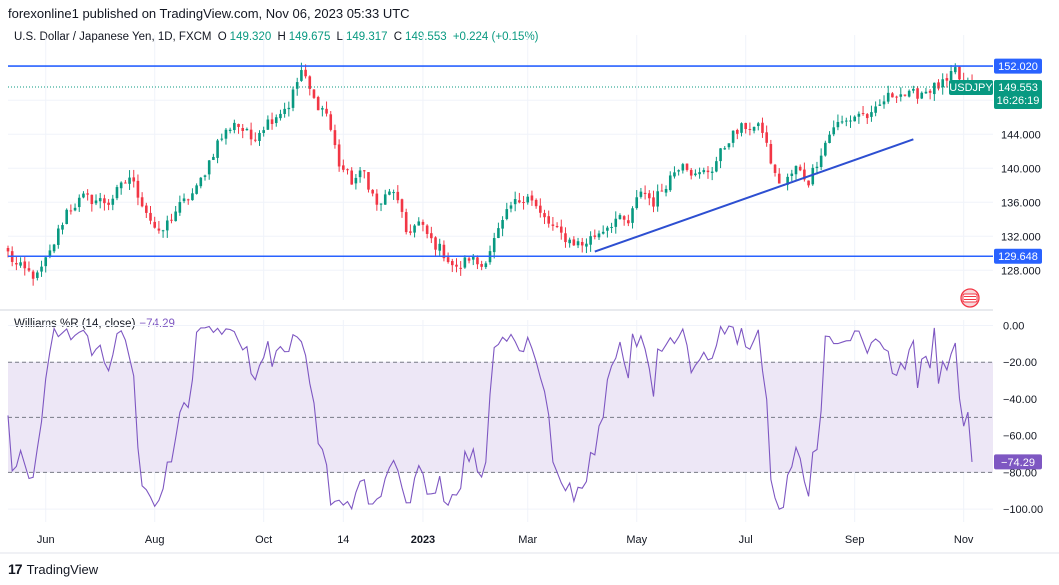 This screenshot has width=1059, height=585. What do you see at coordinates (971, 88) in the screenshot?
I see `symbol-tag: USDJPY` at bounding box center [971, 88].